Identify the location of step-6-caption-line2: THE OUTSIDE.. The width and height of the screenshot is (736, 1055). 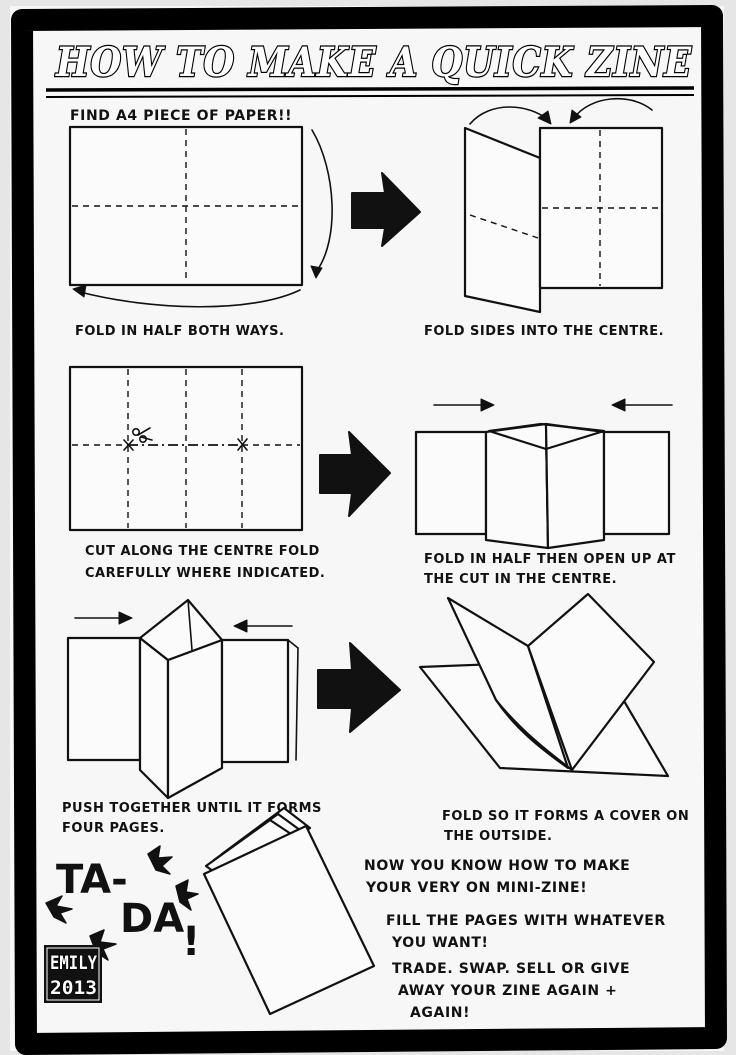
(498, 836).